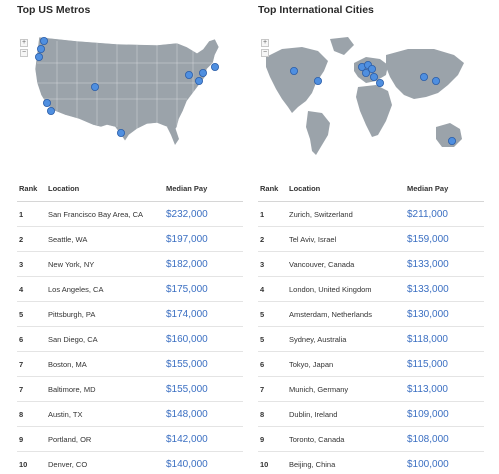 This screenshot has height=474, width=499. What do you see at coordinates (187, 289) in the screenshot?
I see `pay-cell: $175,000` at bounding box center [187, 289].